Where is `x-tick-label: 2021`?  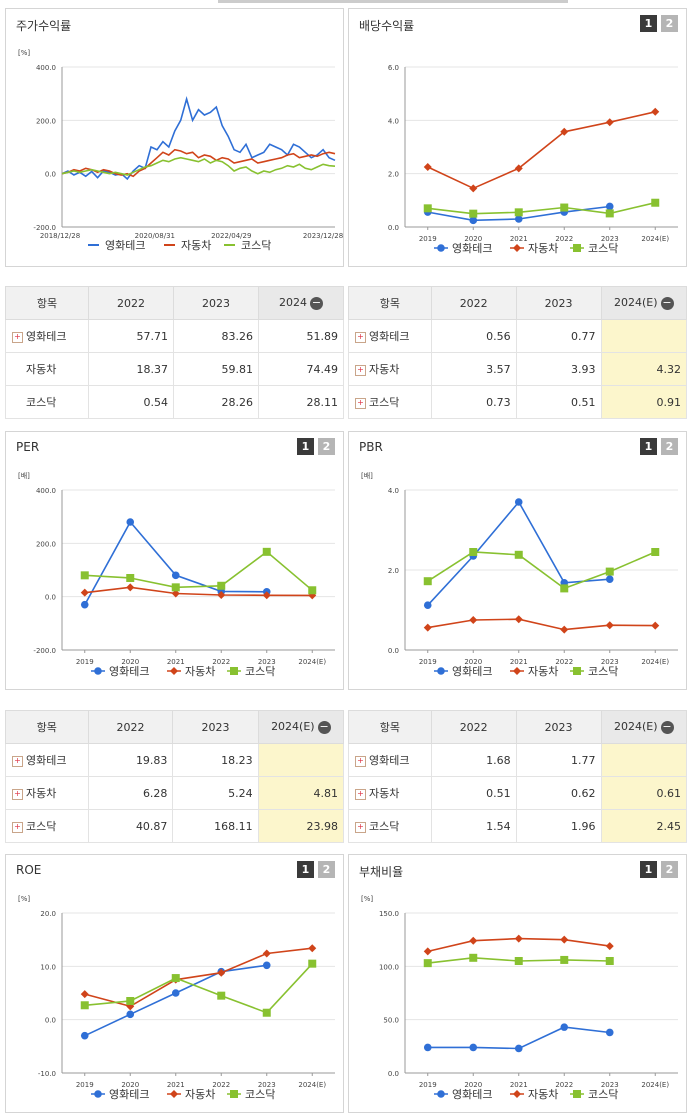 x-tick-label: 2021 is located at coordinates (176, 1085).